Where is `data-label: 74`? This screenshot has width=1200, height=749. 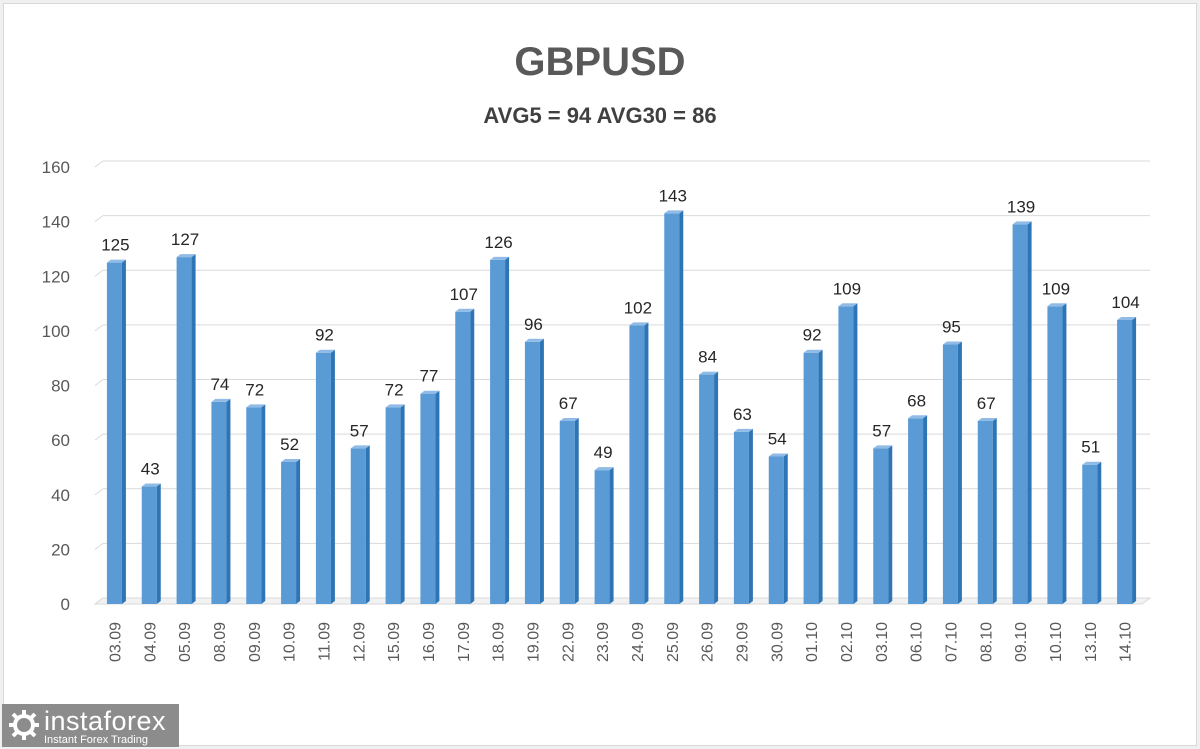 data-label: 74 is located at coordinates (219, 384).